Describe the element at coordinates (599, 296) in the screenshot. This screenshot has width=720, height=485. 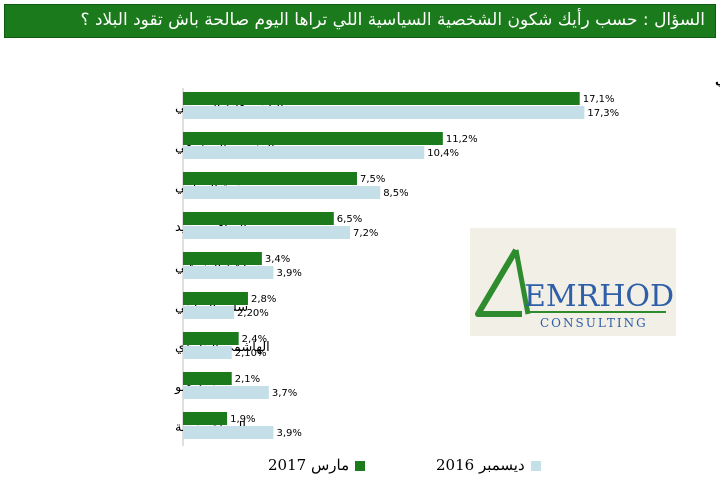
I see `logo-text: EMRHOD` at that location.